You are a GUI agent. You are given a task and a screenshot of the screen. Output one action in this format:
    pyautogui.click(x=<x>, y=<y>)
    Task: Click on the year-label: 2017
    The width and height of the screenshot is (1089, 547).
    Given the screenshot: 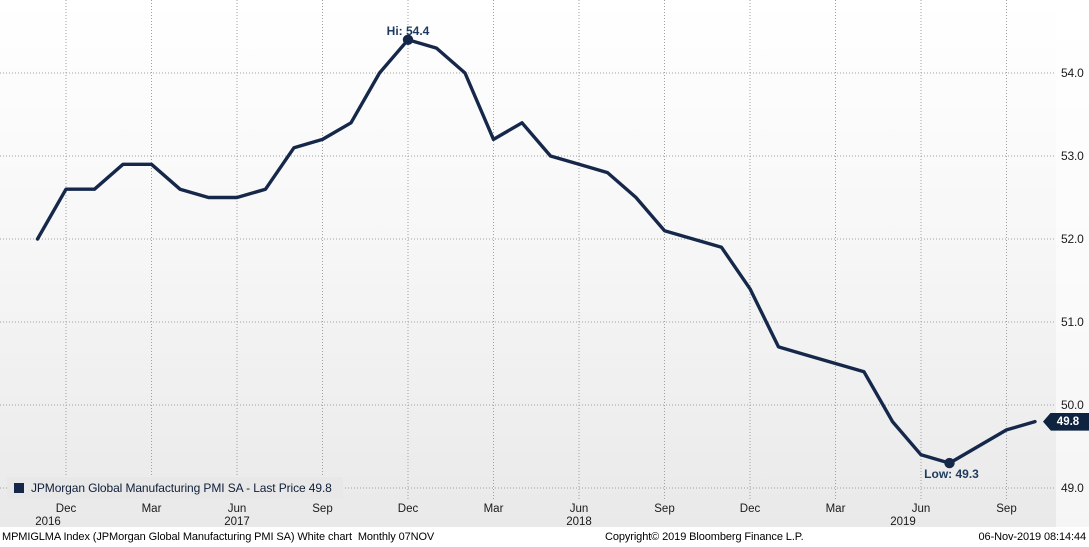 What is the action you would take?
    pyautogui.click(x=237, y=522)
    